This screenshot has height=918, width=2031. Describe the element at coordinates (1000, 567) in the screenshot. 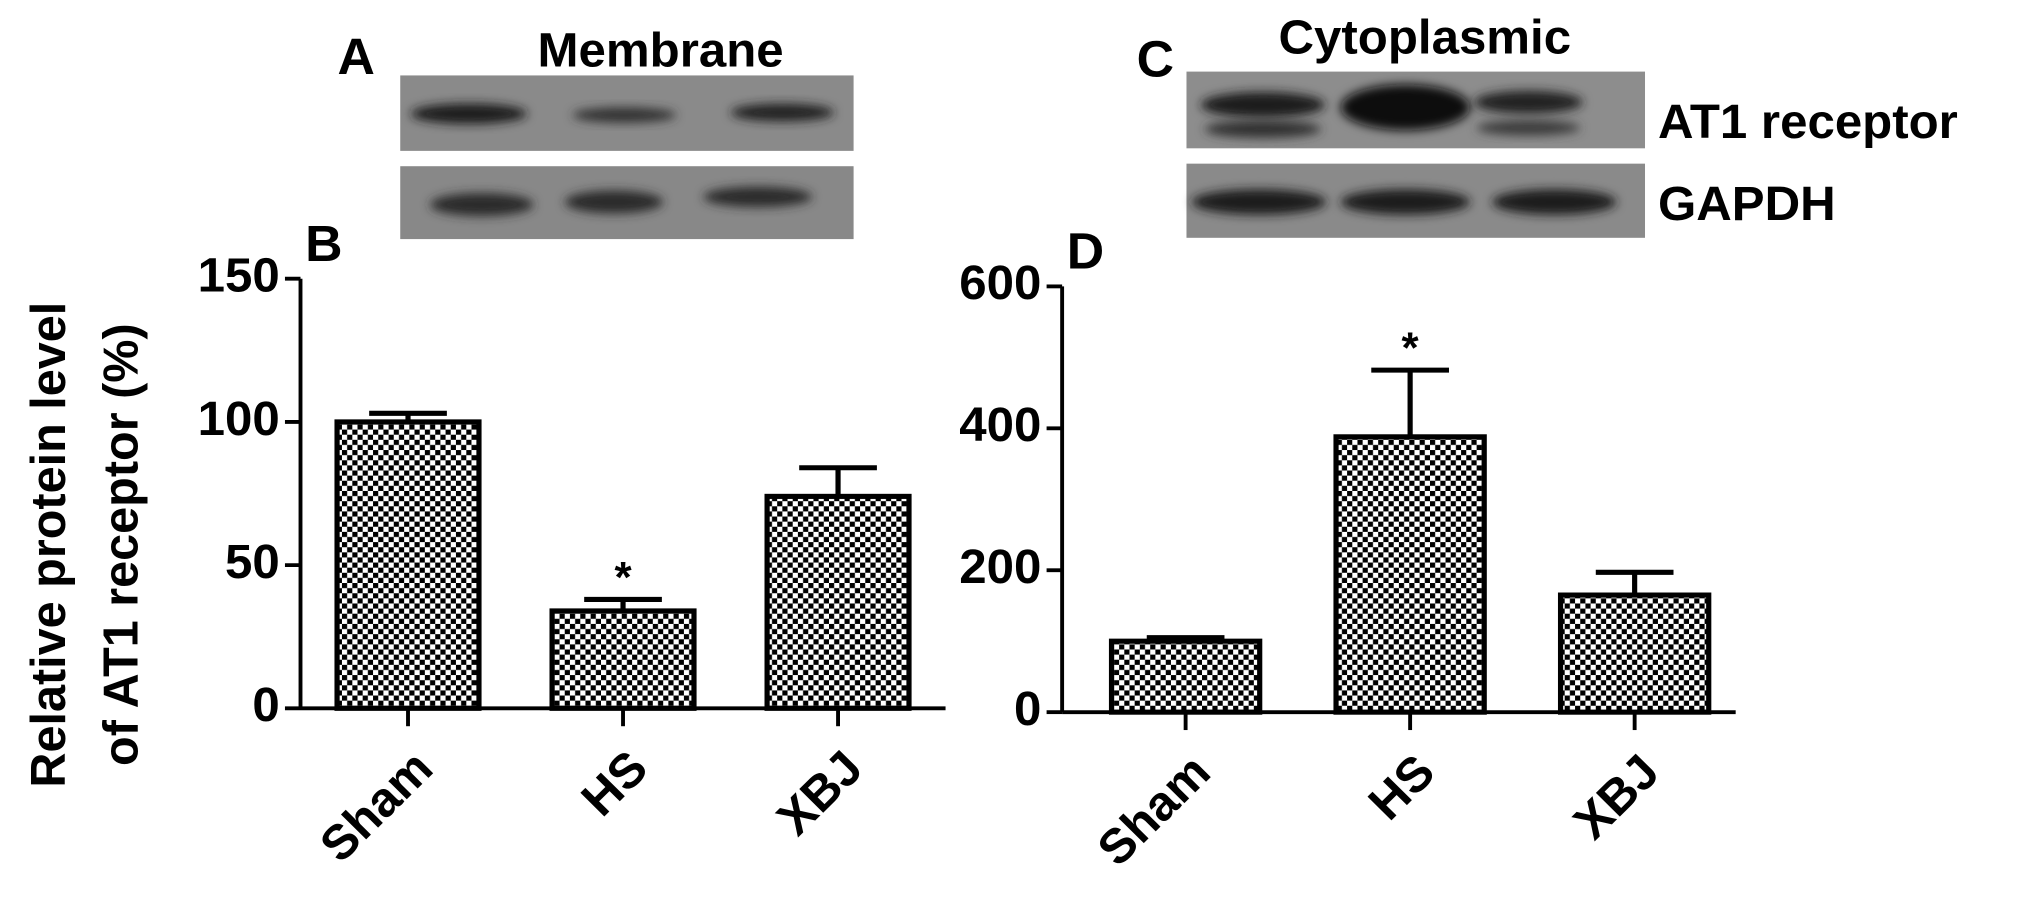

I see `y-tick-label: 200` at that location.